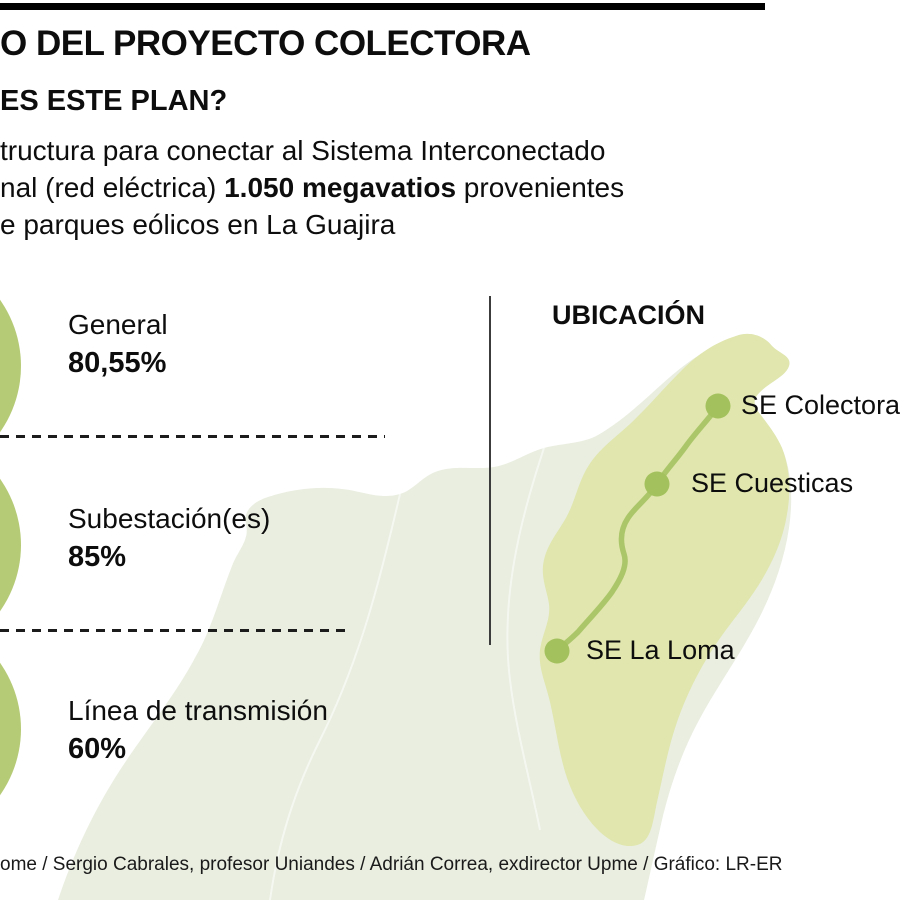  What do you see at coordinates (117, 363) in the screenshot?
I see `progress-value: 80,55%` at bounding box center [117, 363].